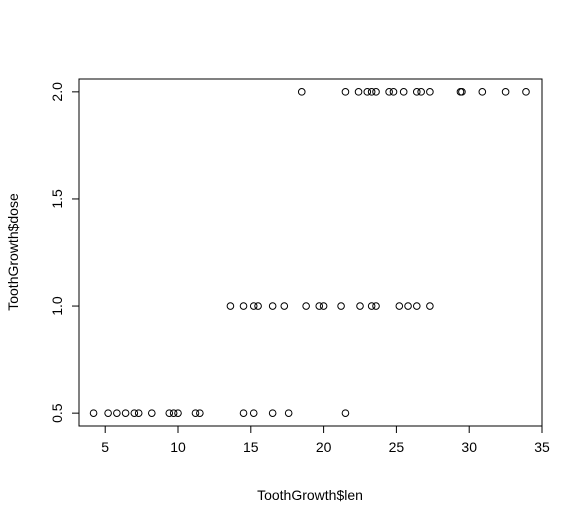 The width and height of the screenshot is (575, 524). Describe the element at coordinates (310, 495) in the screenshot. I see `x-axis-title: ToothGrowth$len` at that location.